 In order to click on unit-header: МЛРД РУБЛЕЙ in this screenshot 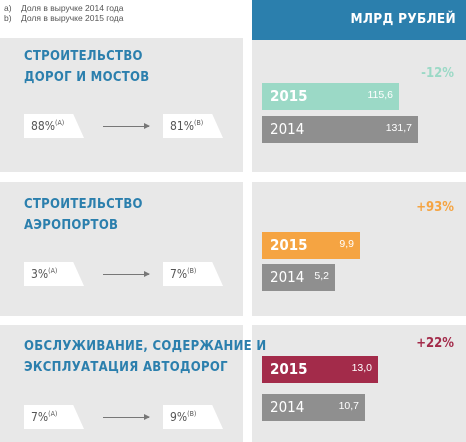, I will do `click(359, 20)`.